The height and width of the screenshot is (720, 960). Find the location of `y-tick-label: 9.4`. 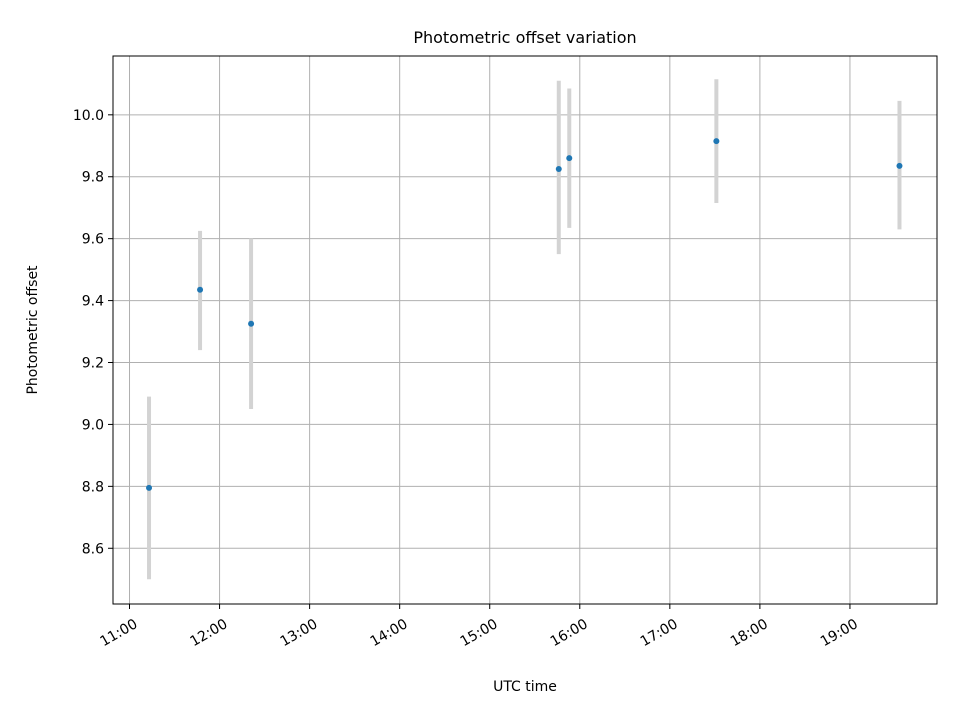

y-tick-label: 9.4 is located at coordinates (93, 302).